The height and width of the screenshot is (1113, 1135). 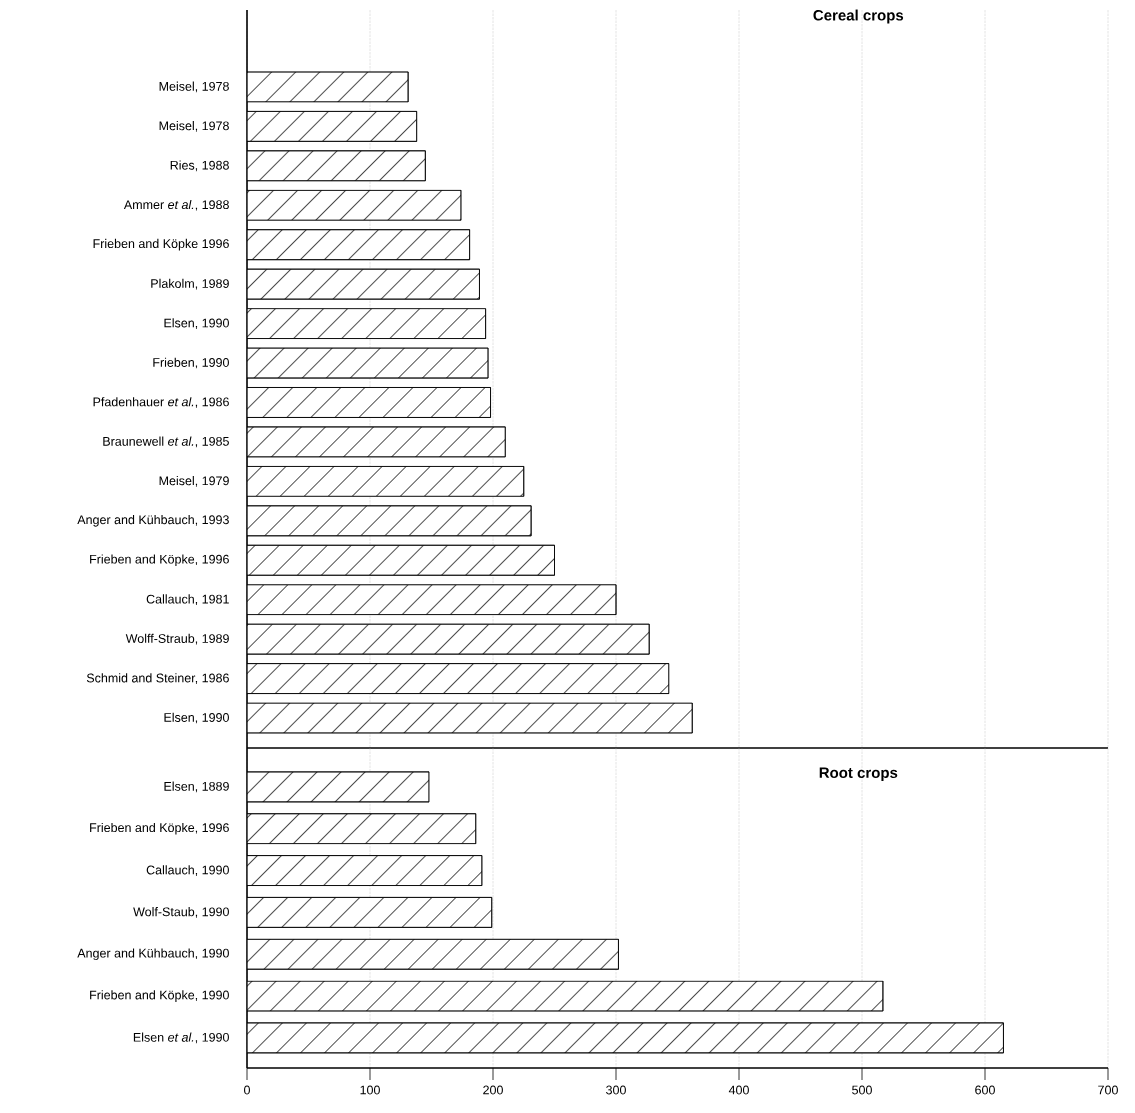 I want to click on x-tick-label: 300, so click(x=616, y=1090).